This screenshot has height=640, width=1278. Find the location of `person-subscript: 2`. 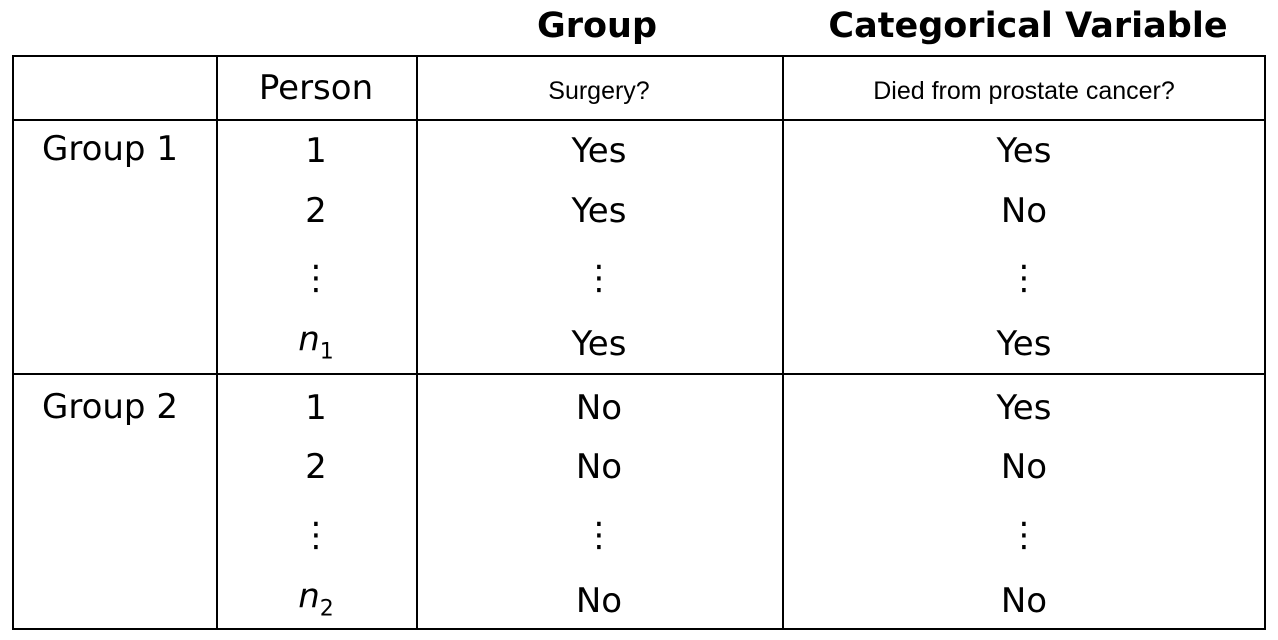

person-subscript: 2 is located at coordinates (326, 609).